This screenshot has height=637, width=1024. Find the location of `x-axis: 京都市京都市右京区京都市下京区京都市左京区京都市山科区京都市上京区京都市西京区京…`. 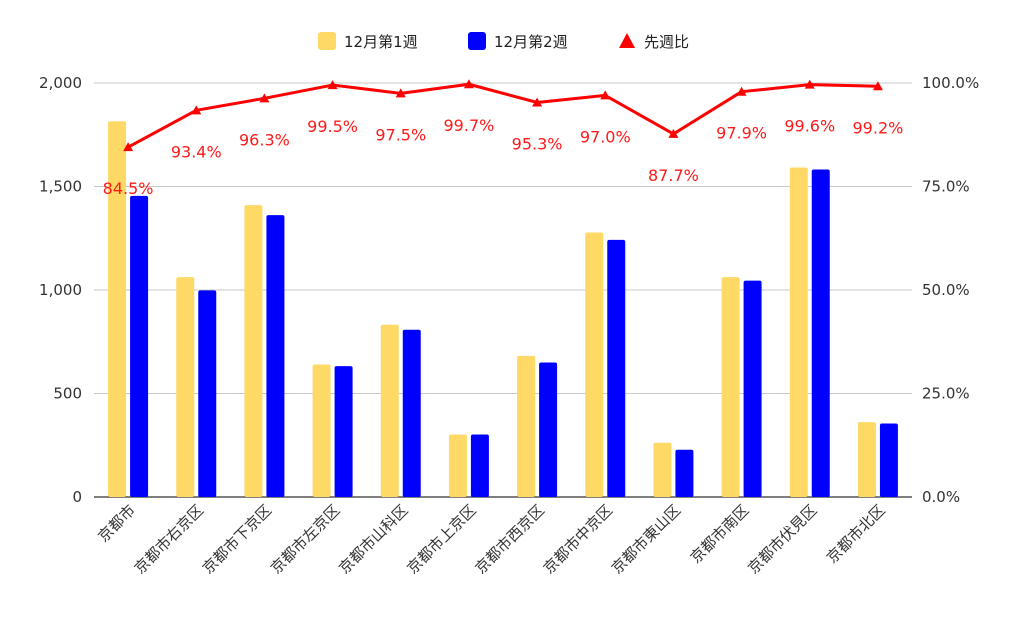

x-axis: 京都市京都市右京区京都市下京区京都市左京区京都市山科区京都市上京区京都市西京区京… is located at coordinates (491, 539).